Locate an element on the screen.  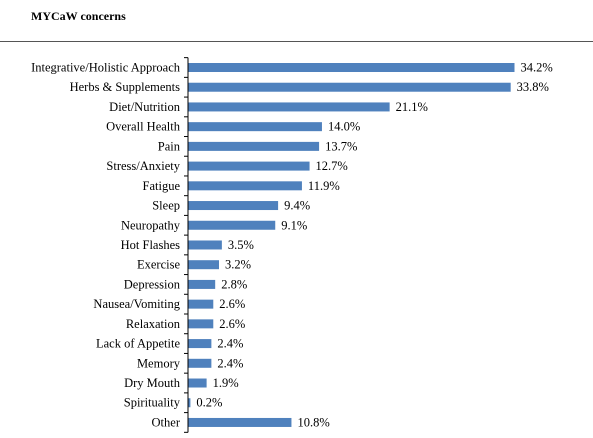
bar-diet-nutrition is located at coordinates (289, 107).